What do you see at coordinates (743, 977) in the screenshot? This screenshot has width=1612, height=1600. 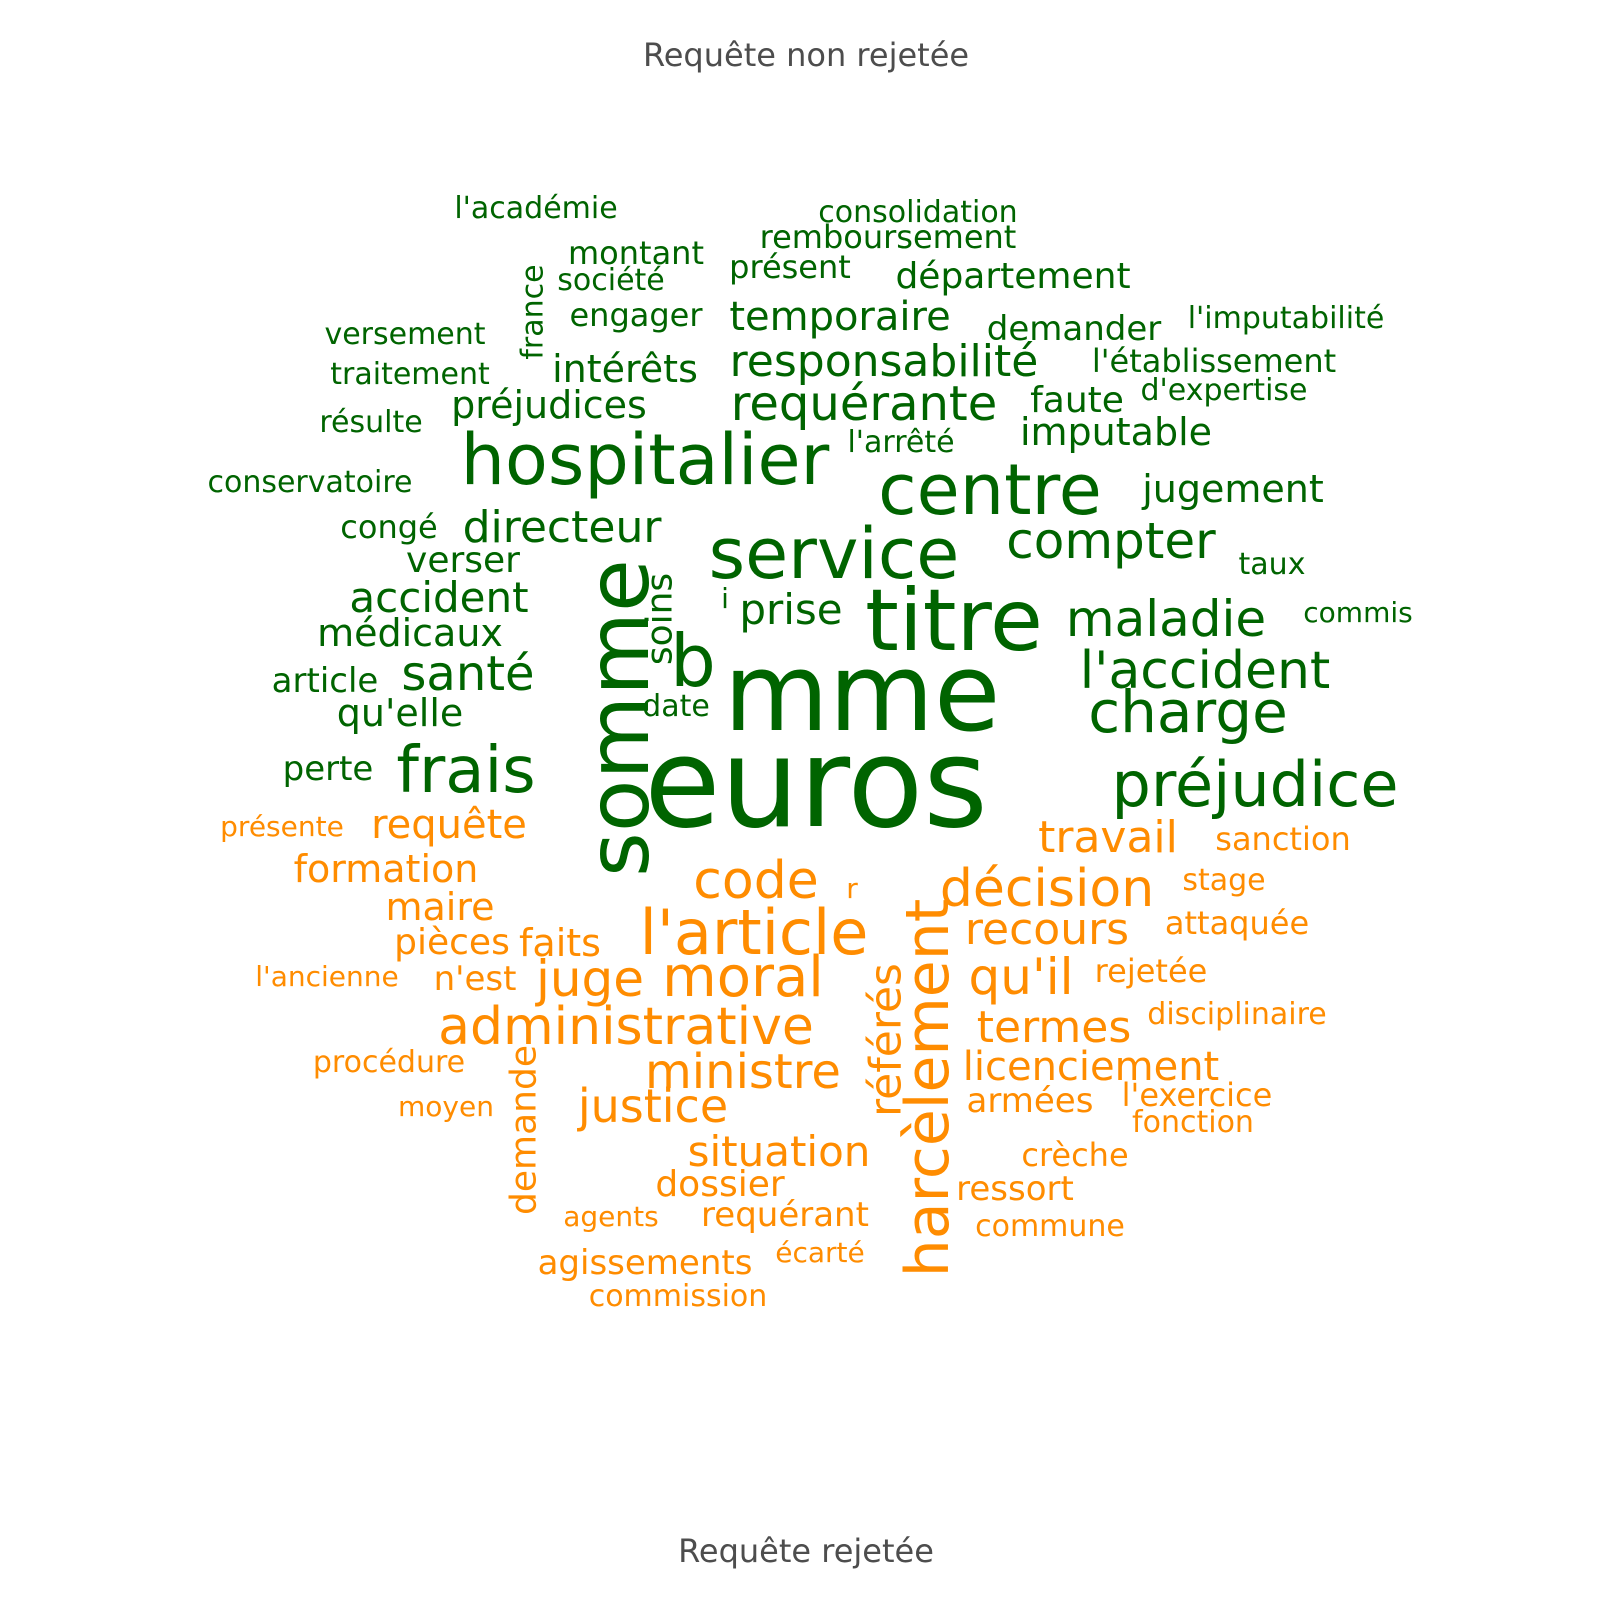 I see `word-moral: moral` at bounding box center [743, 977].